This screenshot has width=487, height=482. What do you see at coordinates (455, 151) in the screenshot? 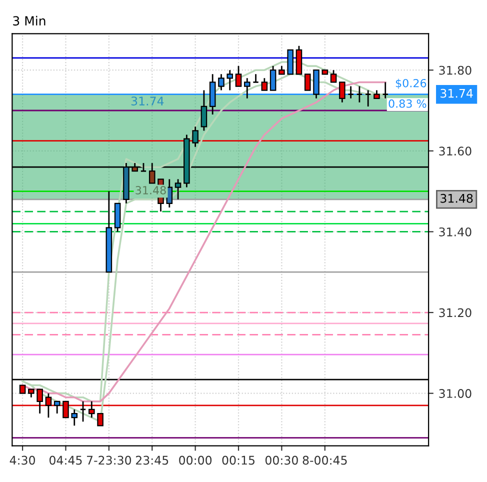
I see `y-tick-label: 31.60` at bounding box center [455, 151].